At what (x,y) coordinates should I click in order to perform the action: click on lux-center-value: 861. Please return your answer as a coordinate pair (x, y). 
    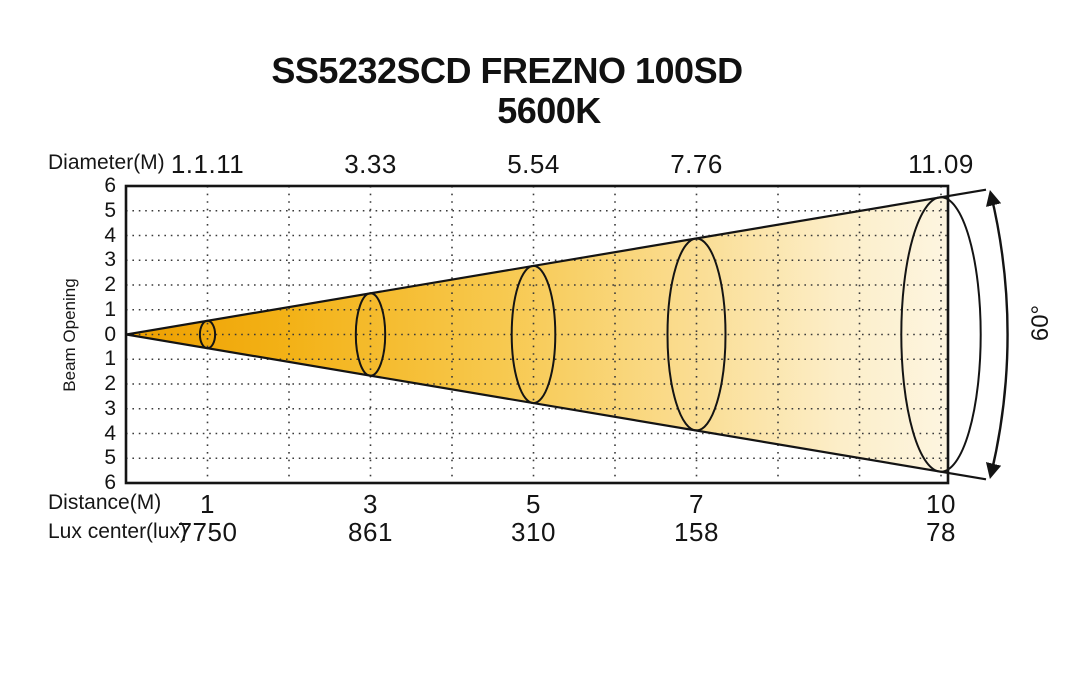
    Looking at the image, I should click on (370, 532).